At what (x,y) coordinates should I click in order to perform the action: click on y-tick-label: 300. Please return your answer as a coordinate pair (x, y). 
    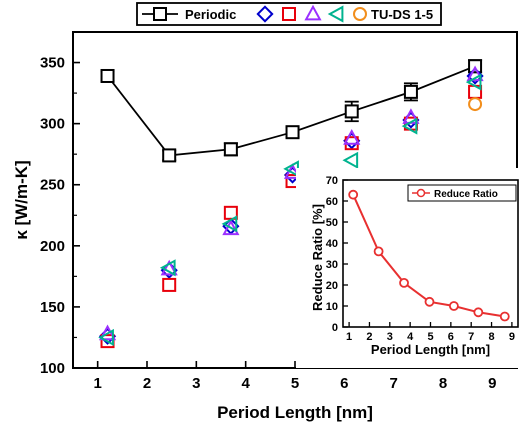
    Looking at the image, I should click on (52, 124).